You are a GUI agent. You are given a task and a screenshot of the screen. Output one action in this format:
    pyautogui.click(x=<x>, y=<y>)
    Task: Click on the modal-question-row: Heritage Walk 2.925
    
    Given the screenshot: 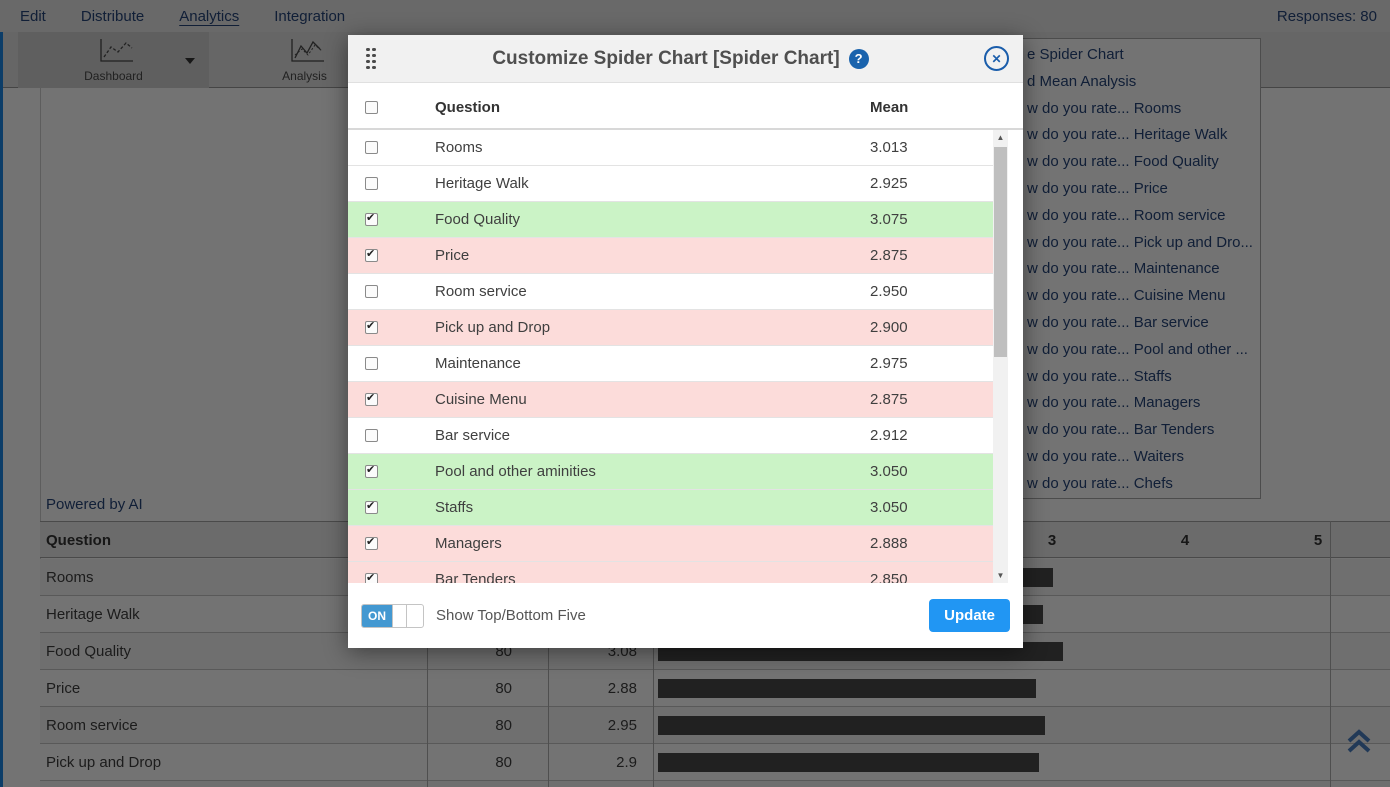 What is the action you would take?
    pyautogui.click(x=670, y=184)
    